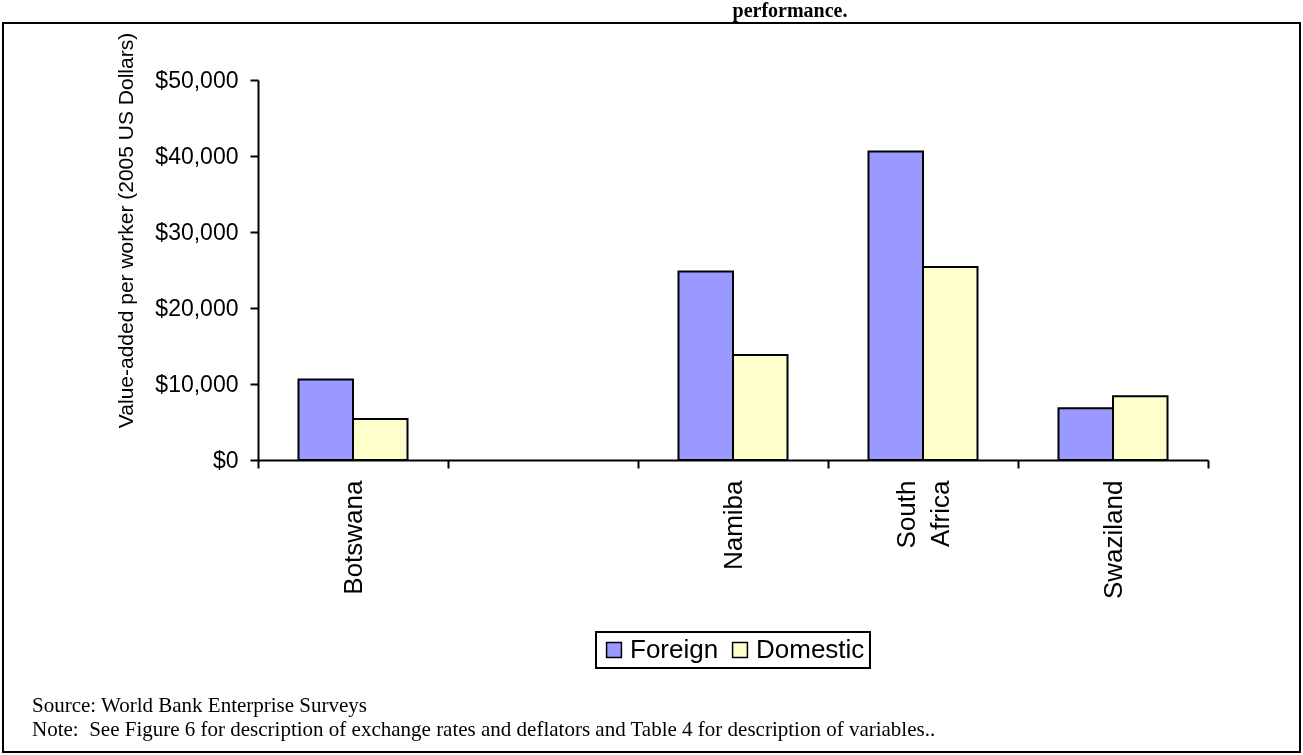 The image size is (1303, 755). I want to click on source-note: Source: World Bank Enterprise Surveys, so click(200, 705).